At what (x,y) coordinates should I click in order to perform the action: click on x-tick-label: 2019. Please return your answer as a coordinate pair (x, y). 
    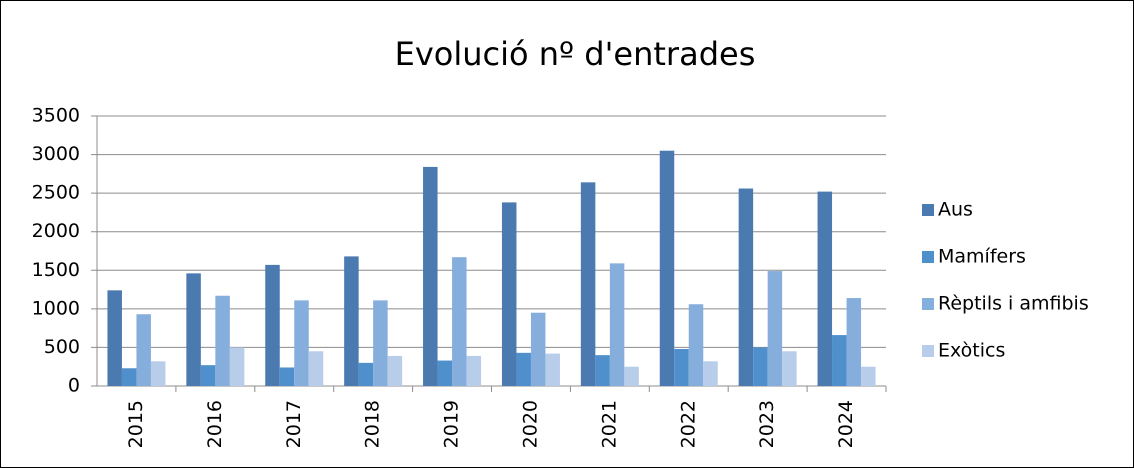
    Looking at the image, I should click on (452, 424).